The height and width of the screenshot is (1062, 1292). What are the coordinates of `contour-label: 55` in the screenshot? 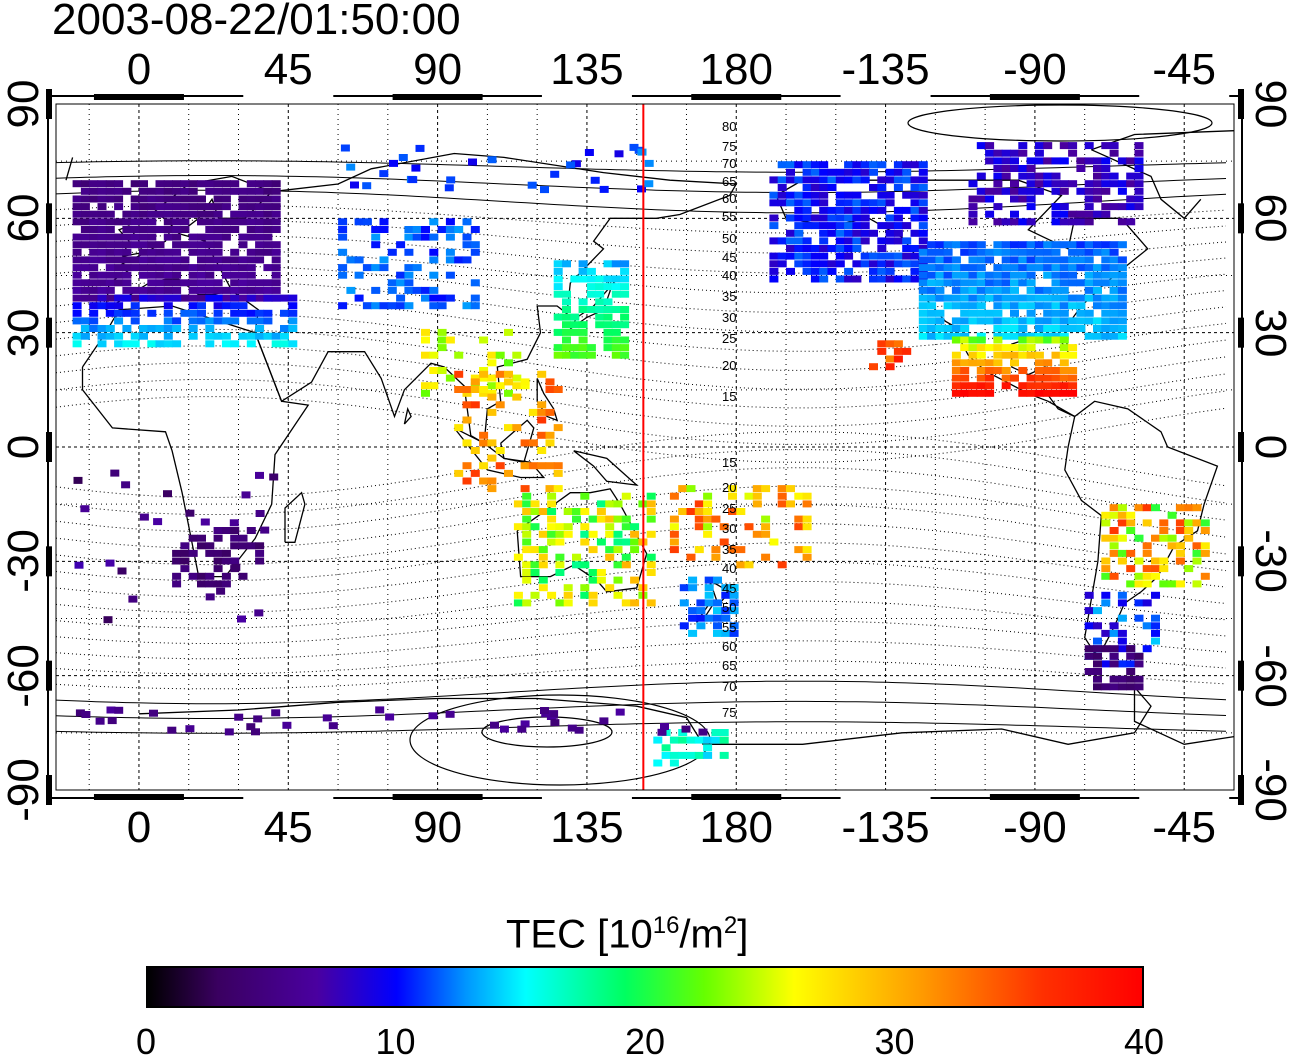 It's located at (729, 627).